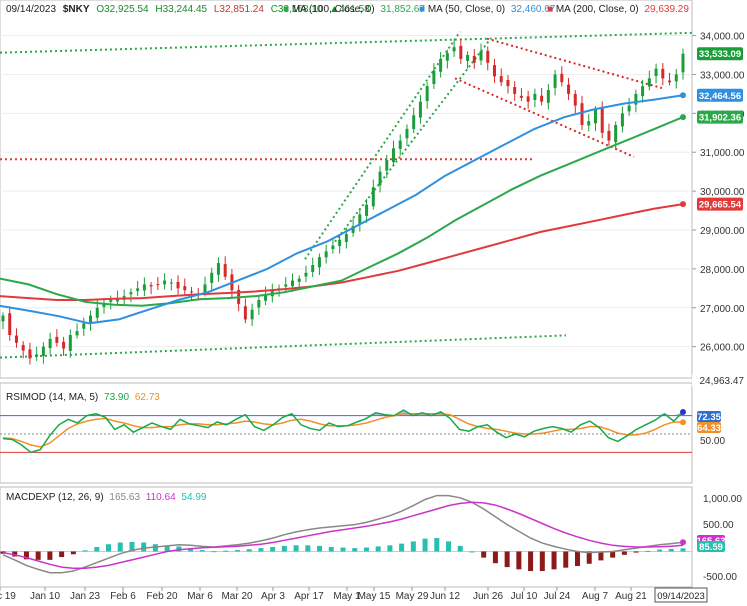  What do you see at coordinates (181, 9) in the screenshot?
I see `header-high: H33,244.45` at bounding box center [181, 9].